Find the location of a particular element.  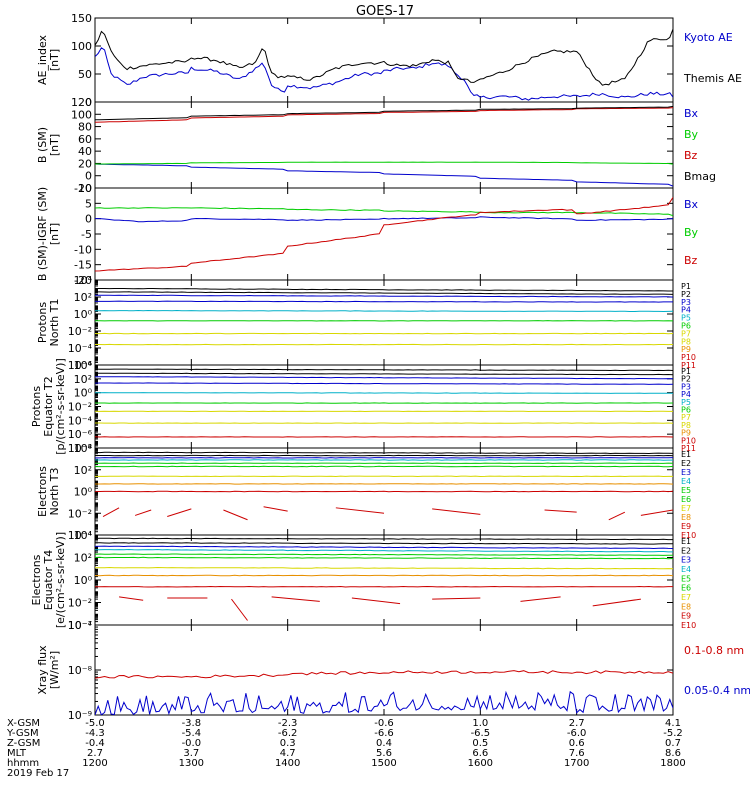

ephemeris-value: 4.1 is located at coordinates (673, 723).